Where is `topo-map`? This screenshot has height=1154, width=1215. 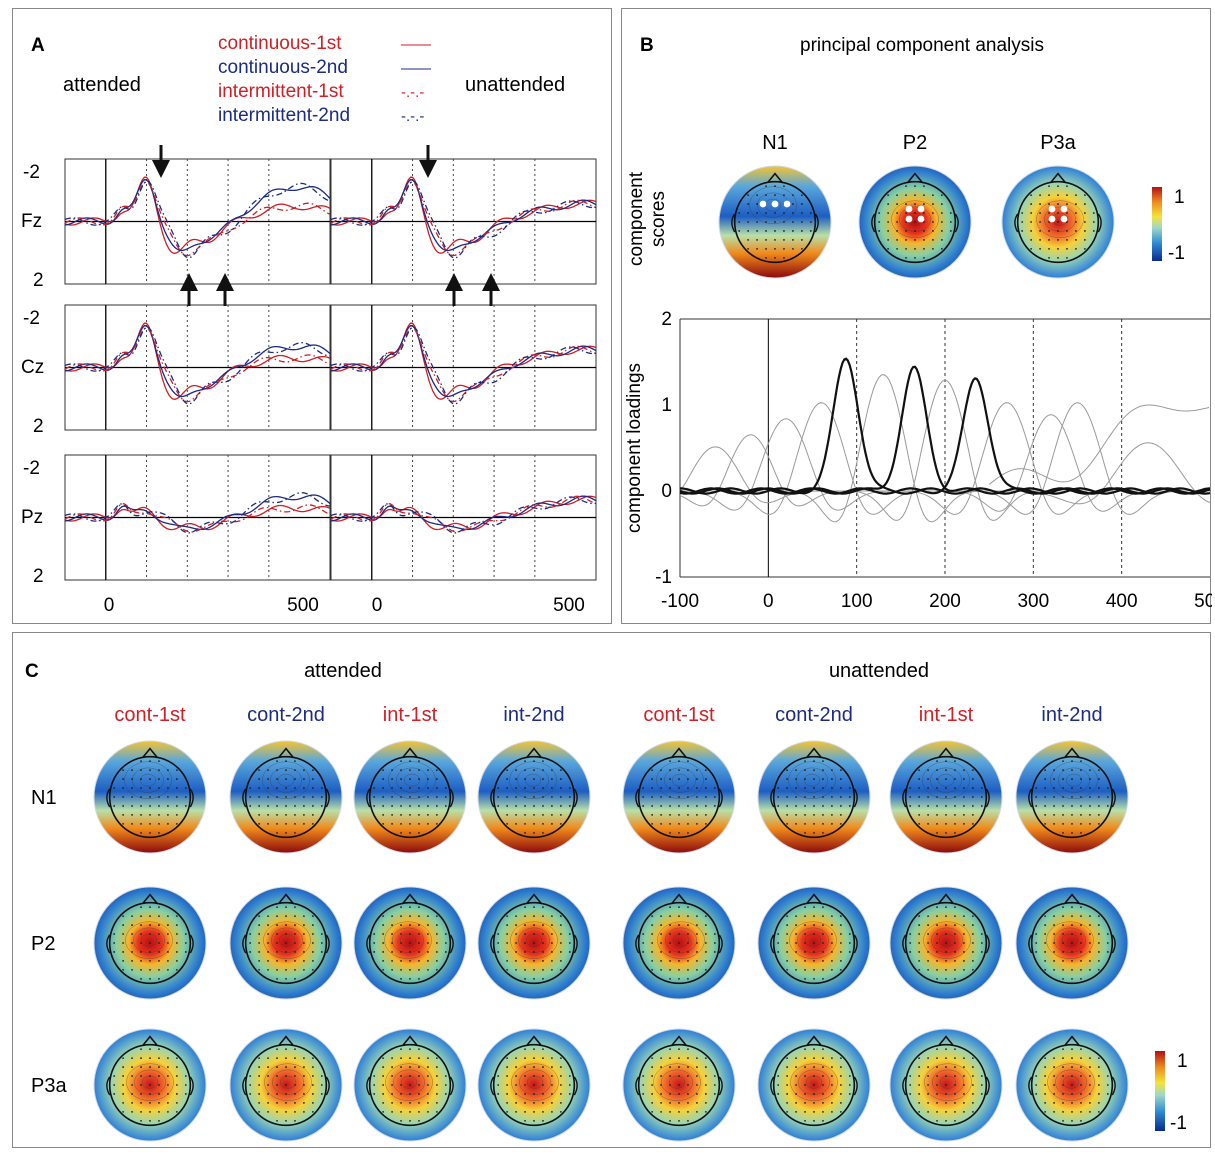 topo-map is located at coordinates (814, 797).